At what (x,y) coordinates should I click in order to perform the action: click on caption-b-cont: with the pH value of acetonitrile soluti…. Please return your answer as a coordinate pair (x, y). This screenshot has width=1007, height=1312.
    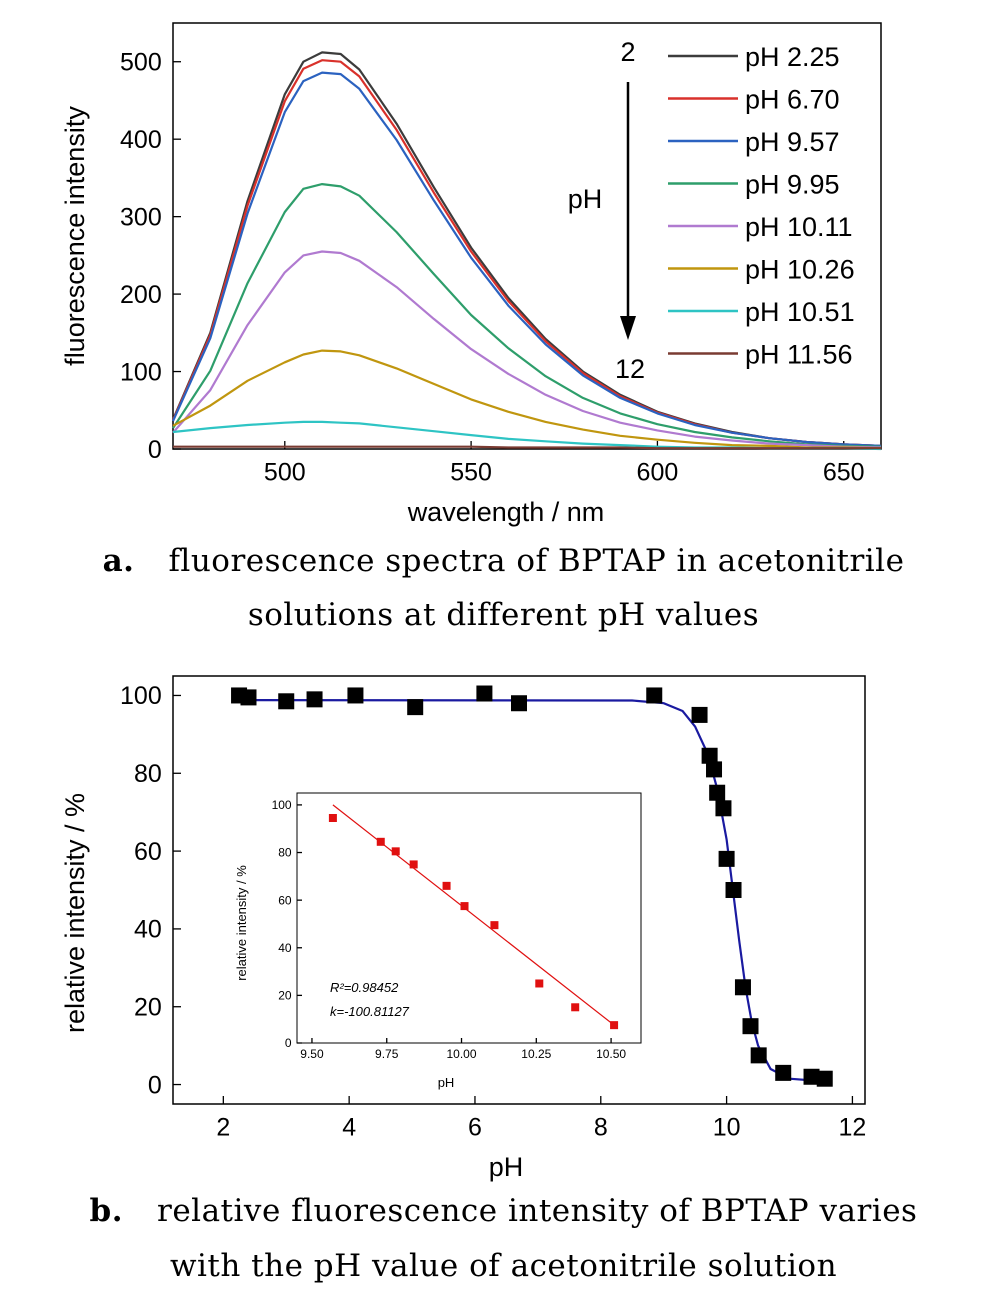
    Looking at the image, I should click on (503, 1266).